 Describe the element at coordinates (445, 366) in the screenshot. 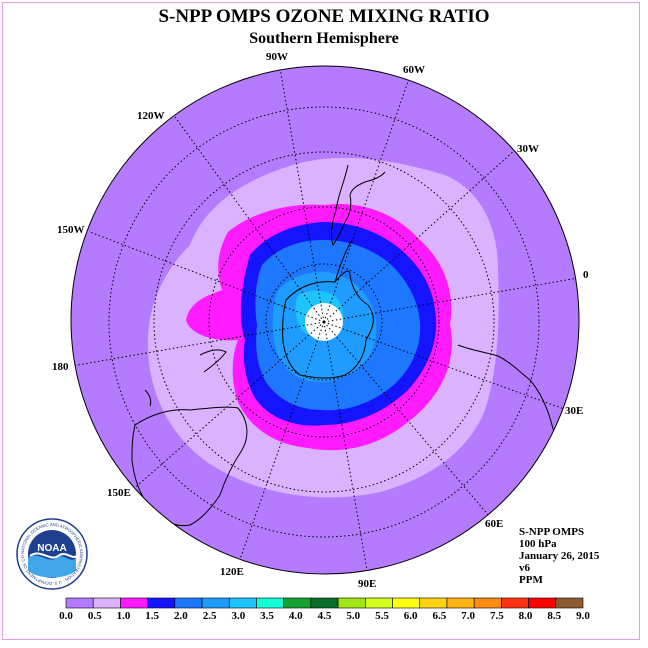

I see `meridian-30e` at that location.